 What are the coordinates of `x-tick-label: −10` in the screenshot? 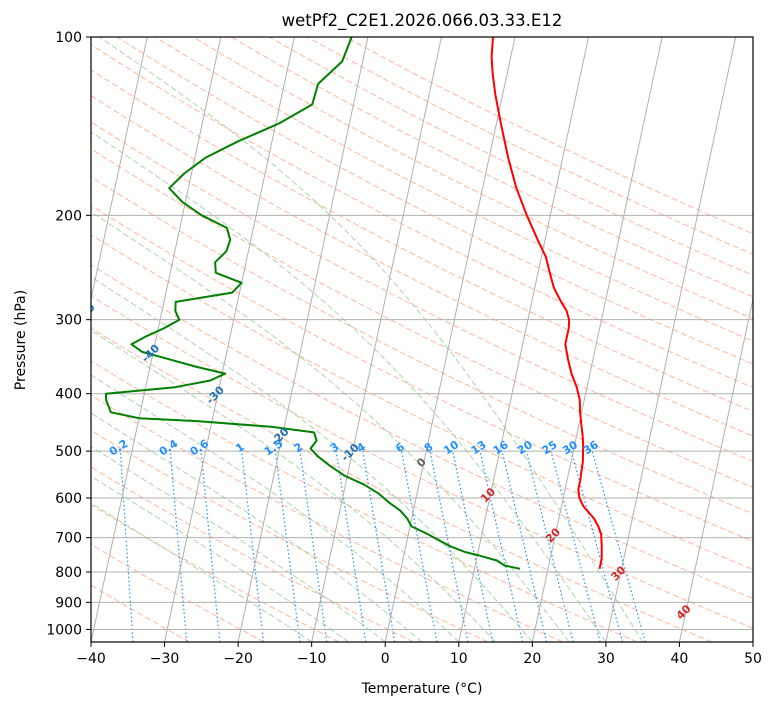 It's located at (312, 659).